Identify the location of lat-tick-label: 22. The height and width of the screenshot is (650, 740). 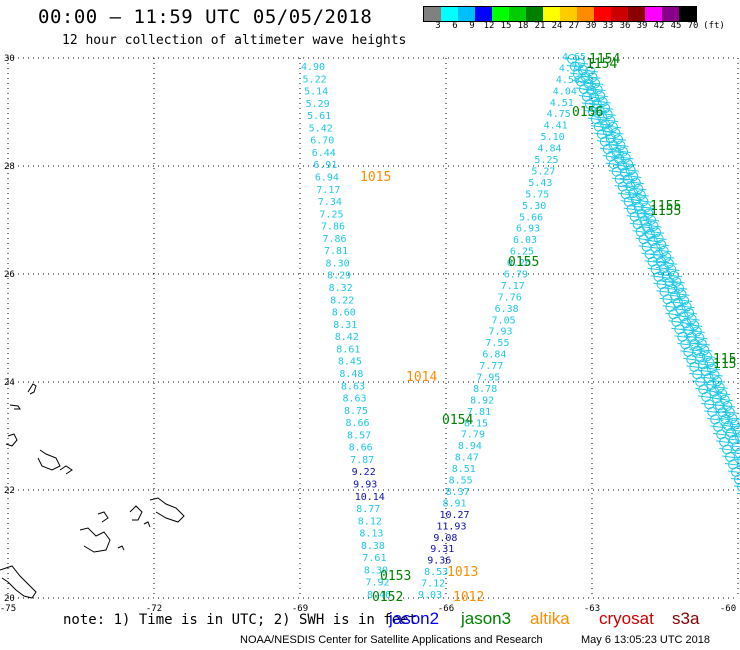
(9, 491).